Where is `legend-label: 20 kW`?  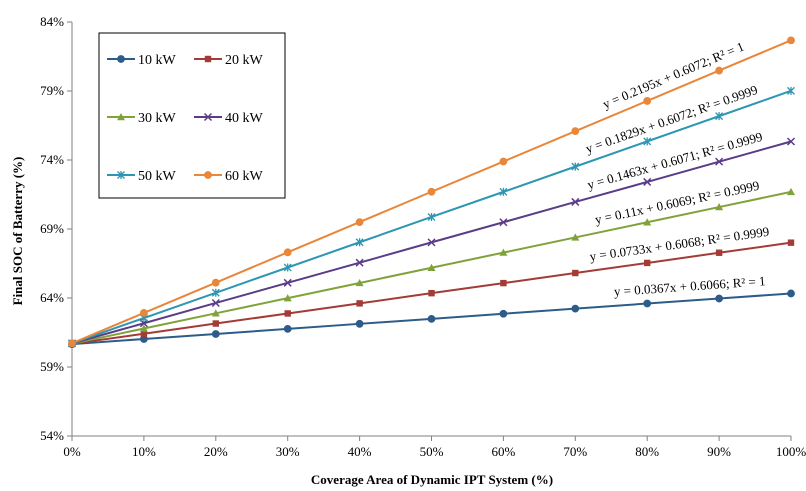 legend-label: 20 kW is located at coordinates (244, 60).